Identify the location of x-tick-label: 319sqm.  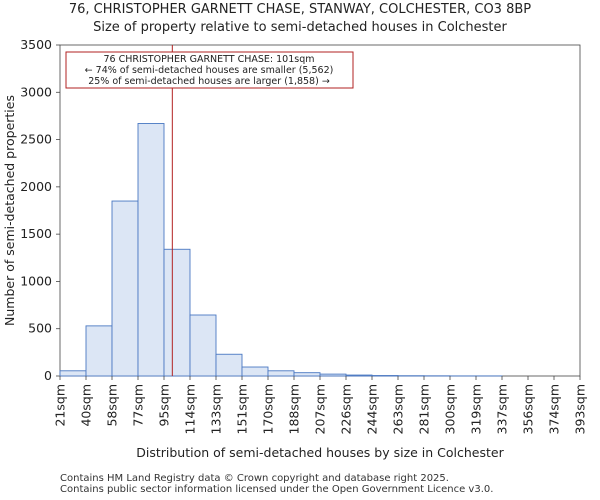
(476, 409).